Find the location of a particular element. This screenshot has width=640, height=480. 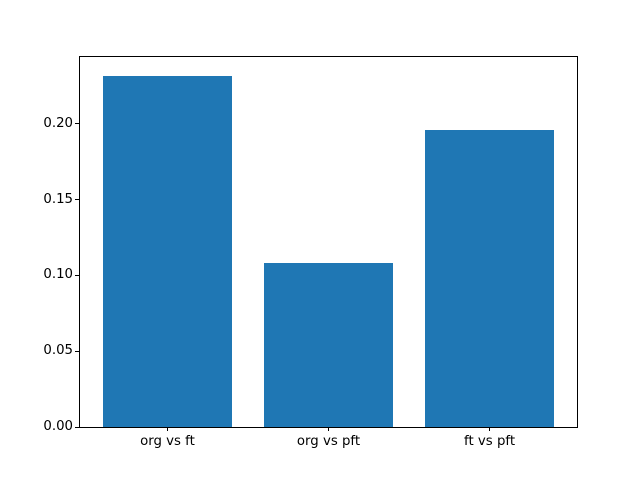

x-tick-label: org vs ft is located at coordinates (167, 441).